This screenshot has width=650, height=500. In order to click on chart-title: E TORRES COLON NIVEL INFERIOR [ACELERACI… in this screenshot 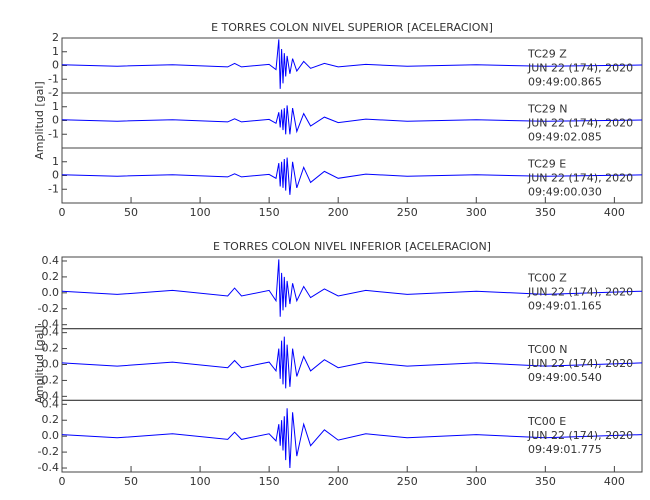, I will do `click(352, 246)`.